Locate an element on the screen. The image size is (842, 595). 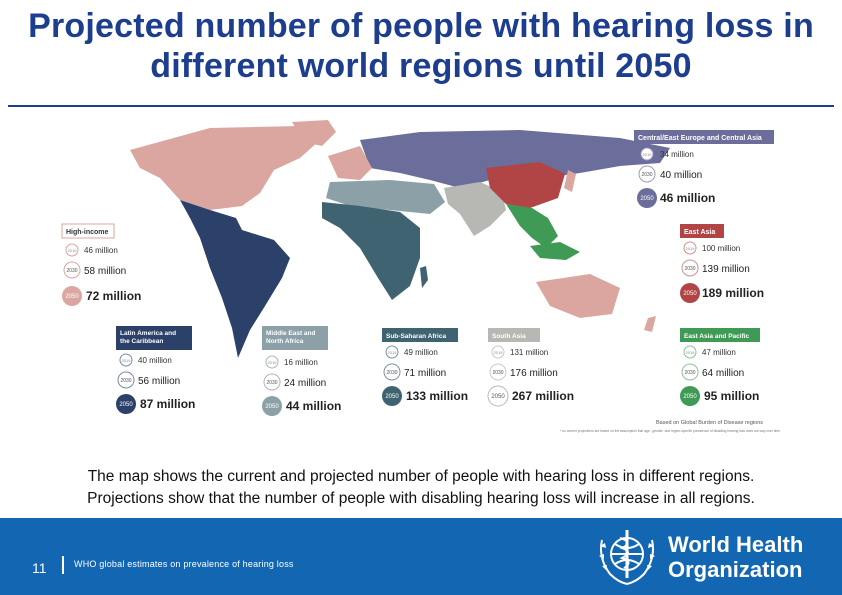
region-value-2030: 40 million is located at coordinates (681, 175).